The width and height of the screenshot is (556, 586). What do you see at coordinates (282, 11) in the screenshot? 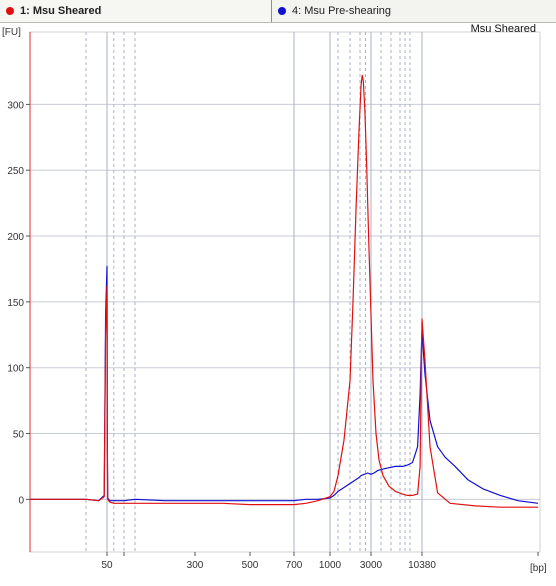
I see `blue-dot-icon` at bounding box center [282, 11].